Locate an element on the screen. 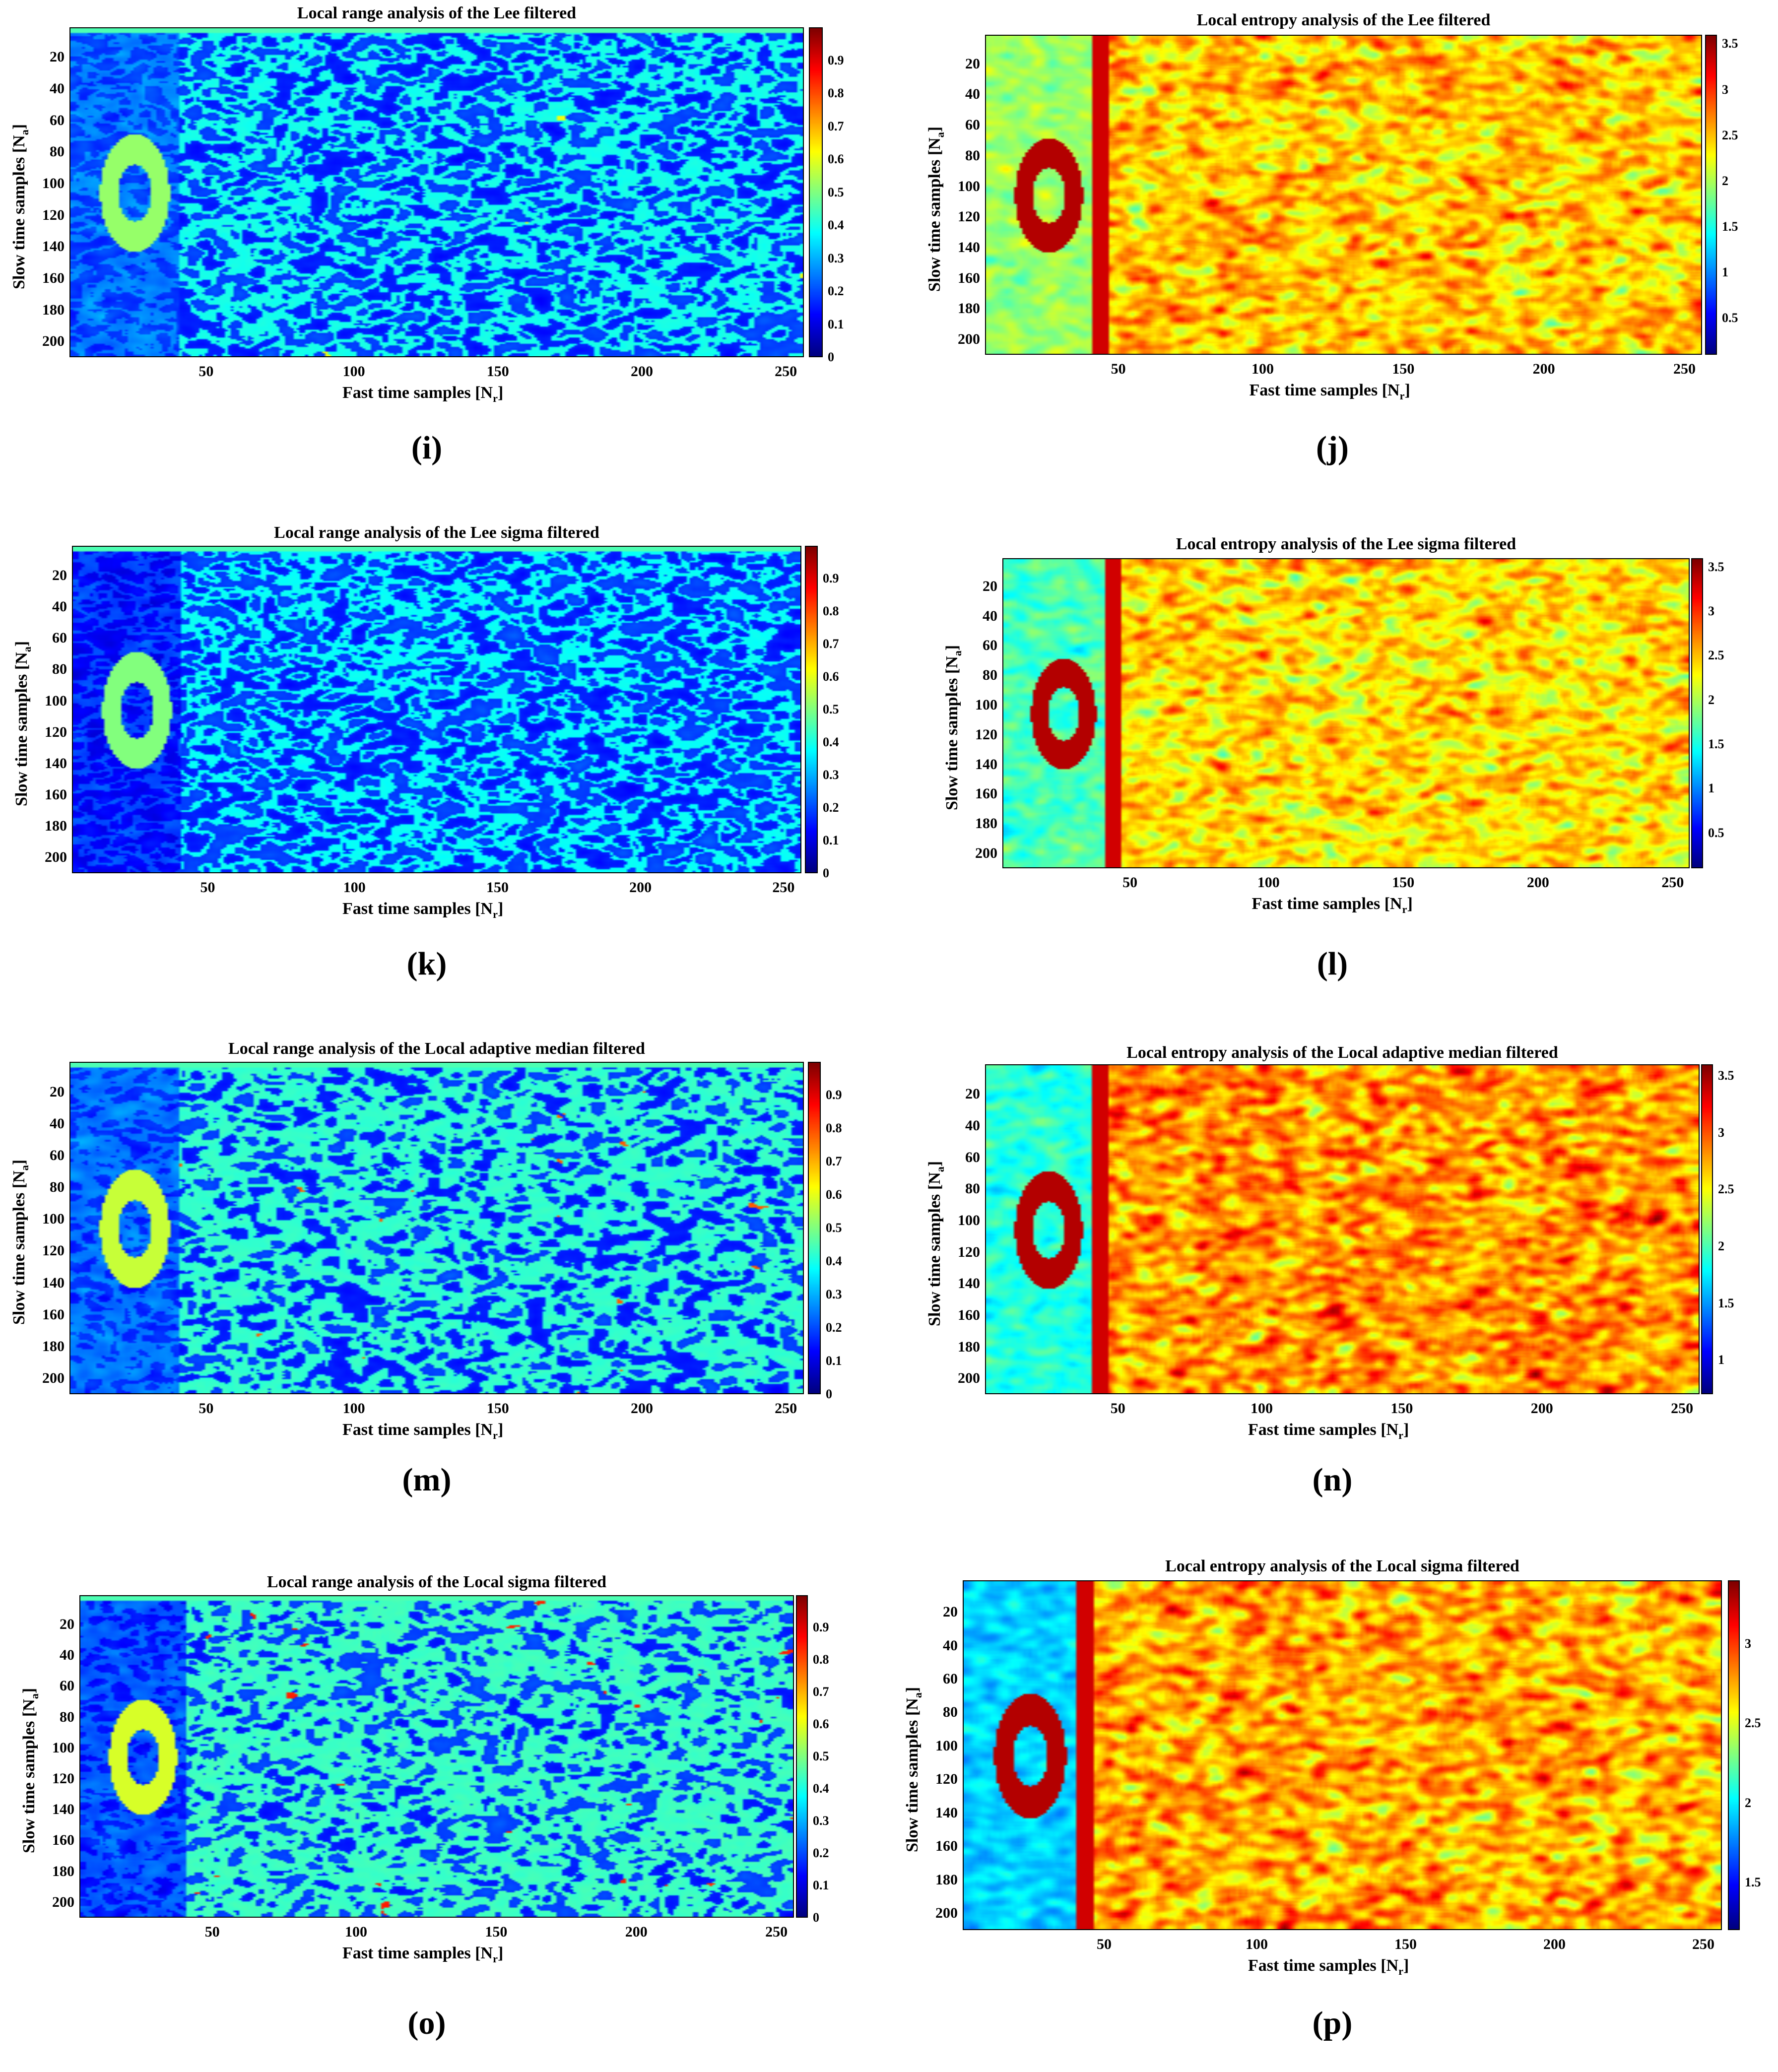 The image size is (1778, 2072). colorbar-tick-label: 0.2 is located at coordinates (831, 807).